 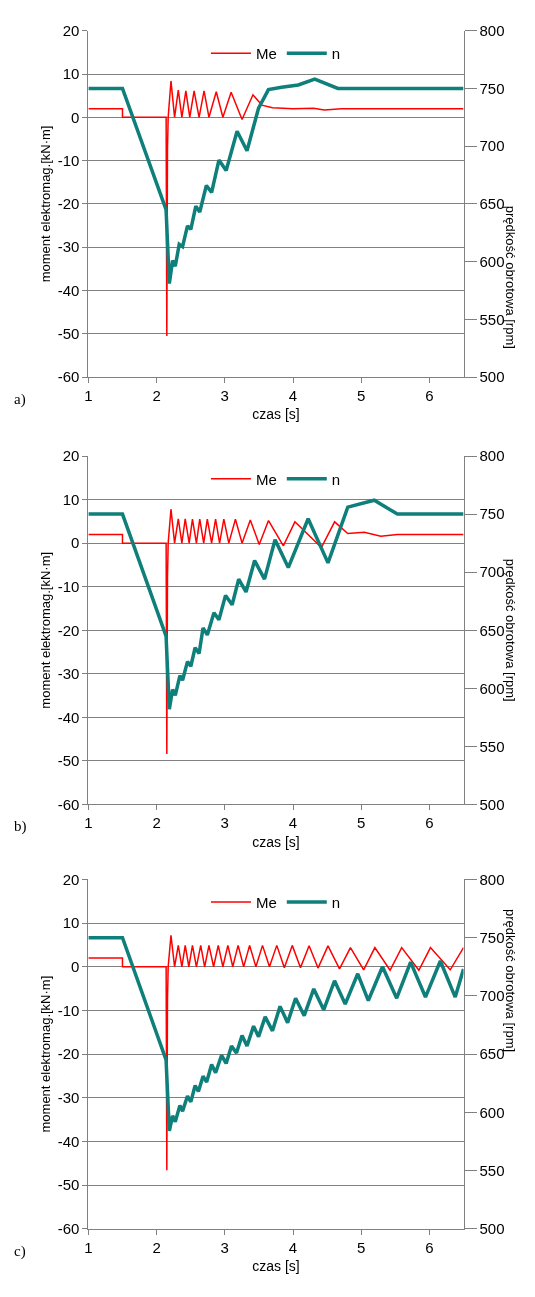 I want to click on text: b), so click(x=20, y=826).